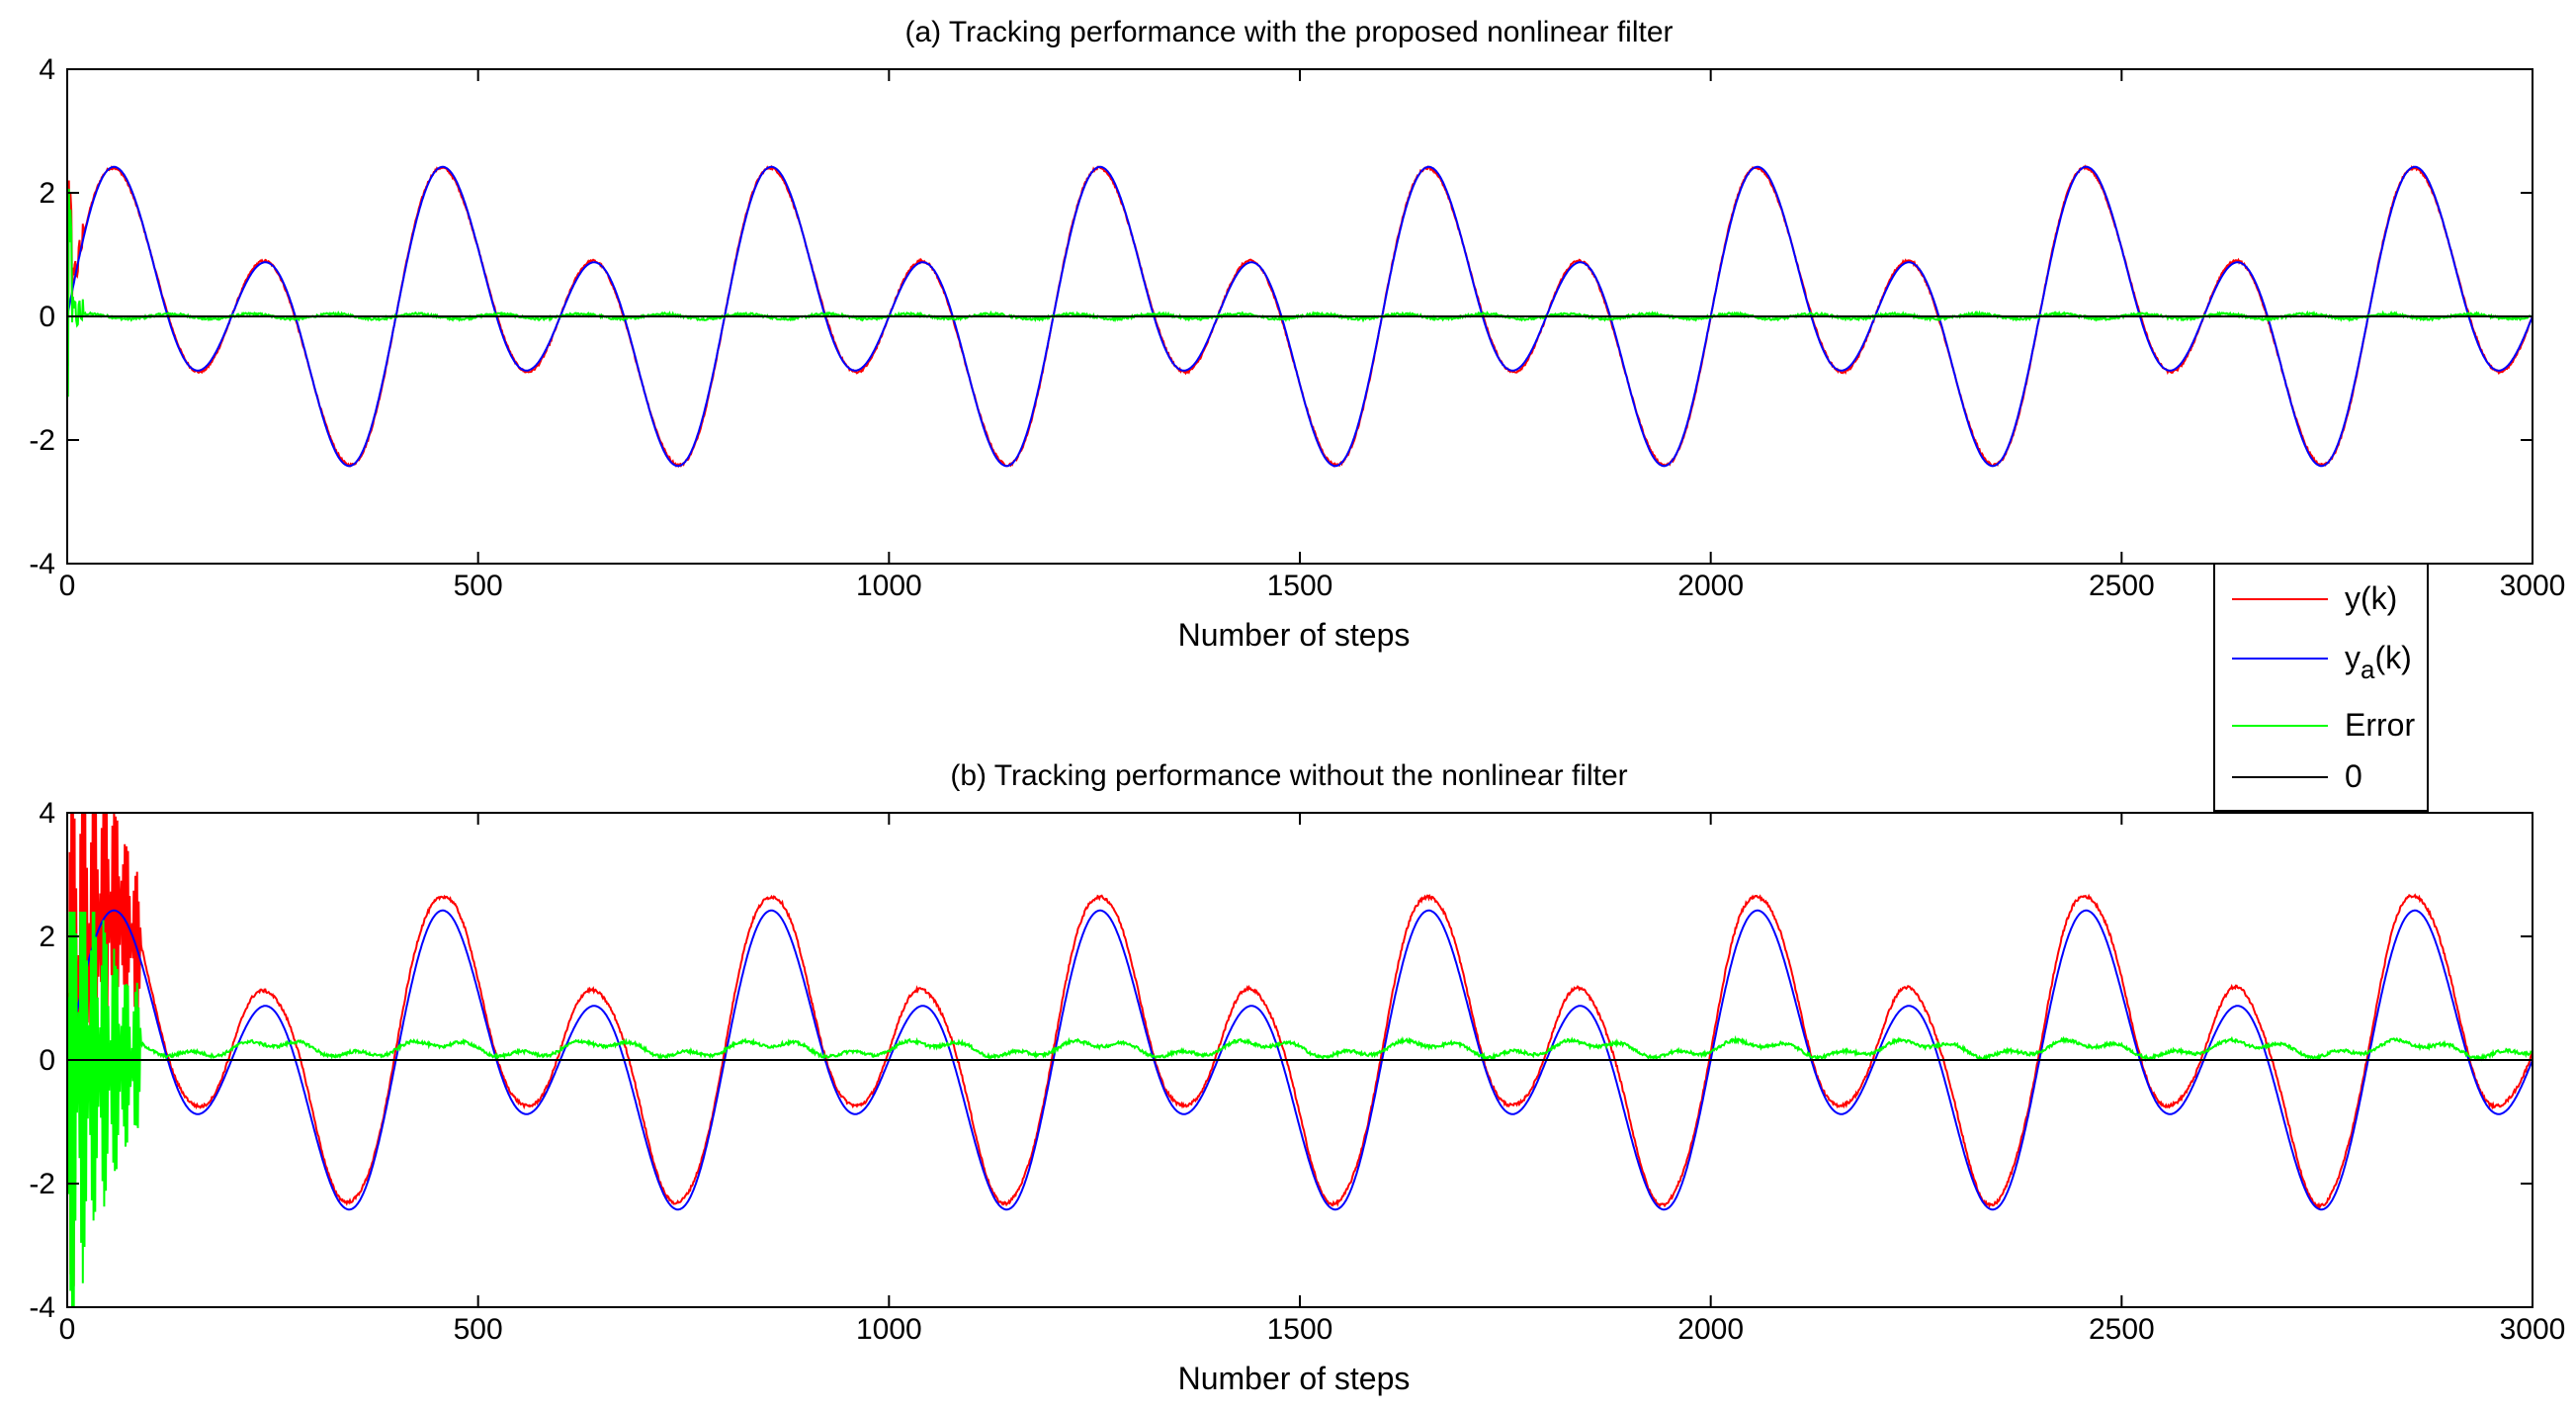 Image resolution: width=2576 pixels, height=1413 pixels. Describe the element at coordinates (1294, 1379) in the screenshot. I see `panel-b-xlabel: Number of steps` at that location.